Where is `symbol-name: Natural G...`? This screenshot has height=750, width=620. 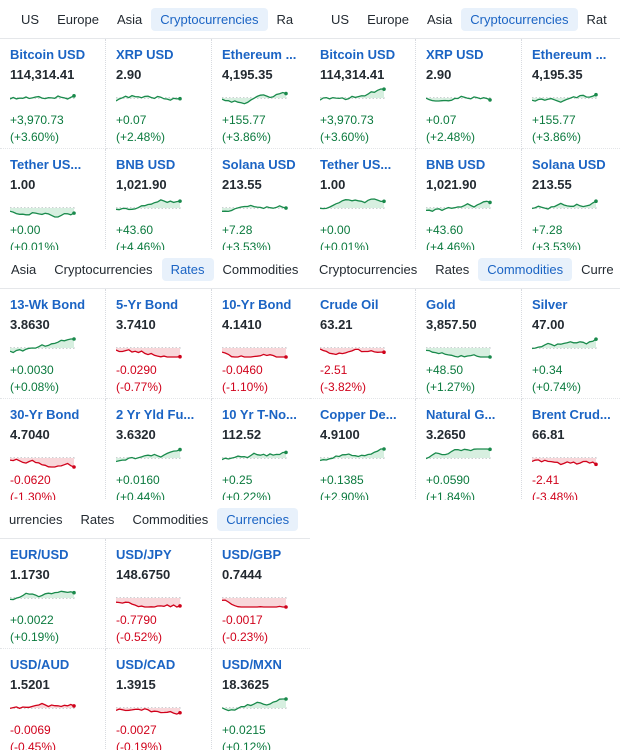
symbol-name: Natural G... is located at coordinates (461, 414).